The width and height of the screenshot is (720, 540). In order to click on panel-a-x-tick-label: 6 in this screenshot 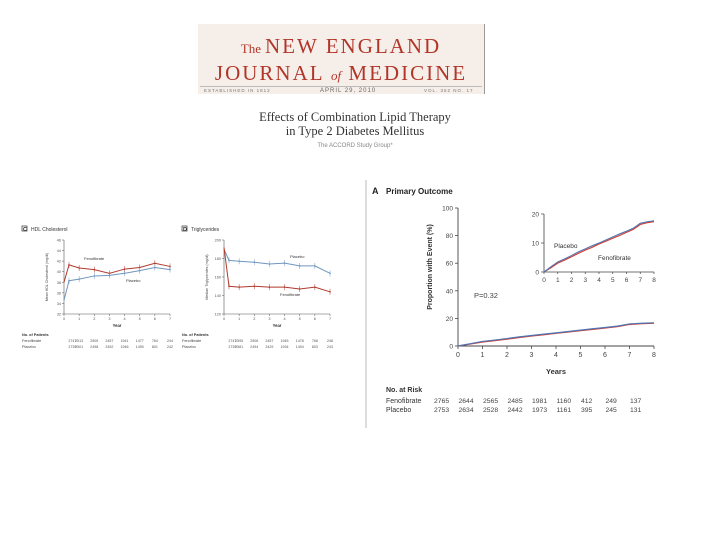, I will do `click(605, 355)`.